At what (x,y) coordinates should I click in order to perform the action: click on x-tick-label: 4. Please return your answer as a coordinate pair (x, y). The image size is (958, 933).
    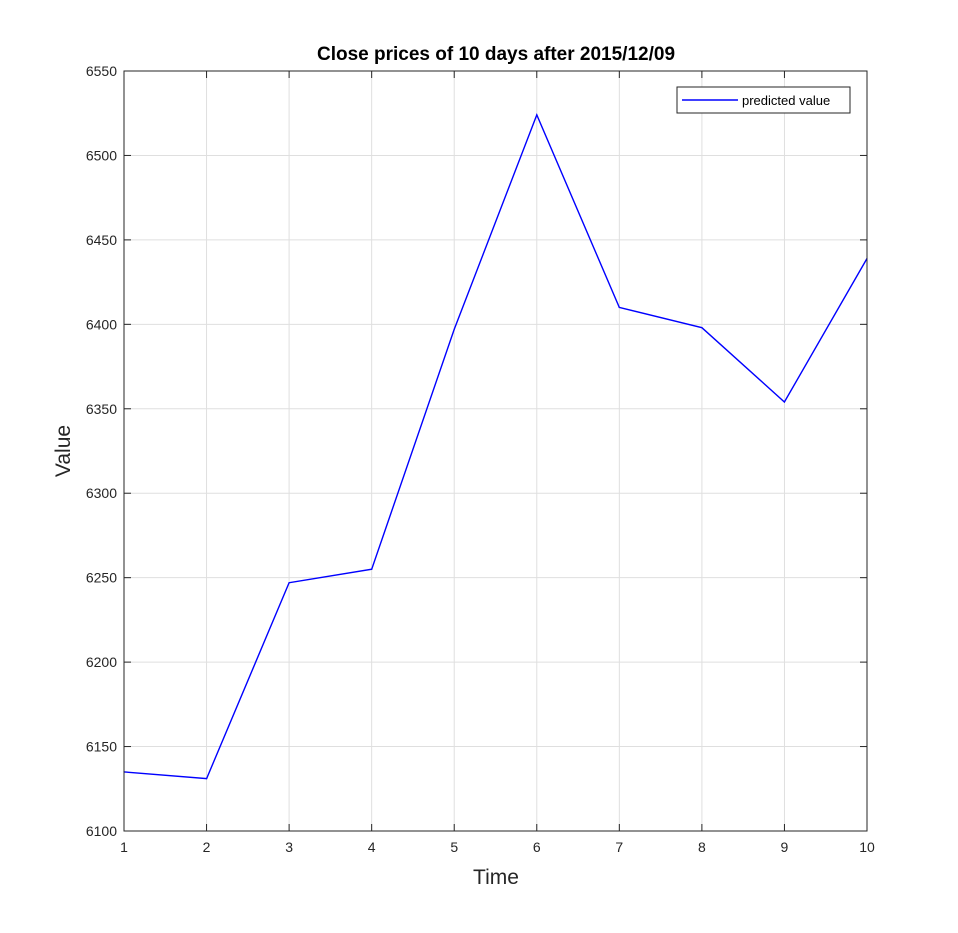
    Looking at the image, I should click on (372, 847).